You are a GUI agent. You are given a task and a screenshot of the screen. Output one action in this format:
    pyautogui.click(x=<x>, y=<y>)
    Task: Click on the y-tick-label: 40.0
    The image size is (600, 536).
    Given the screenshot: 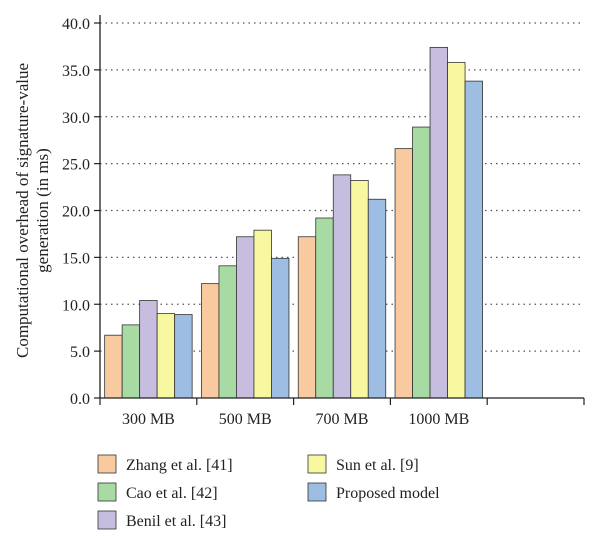 What is the action you would take?
    pyautogui.click(x=76, y=24)
    